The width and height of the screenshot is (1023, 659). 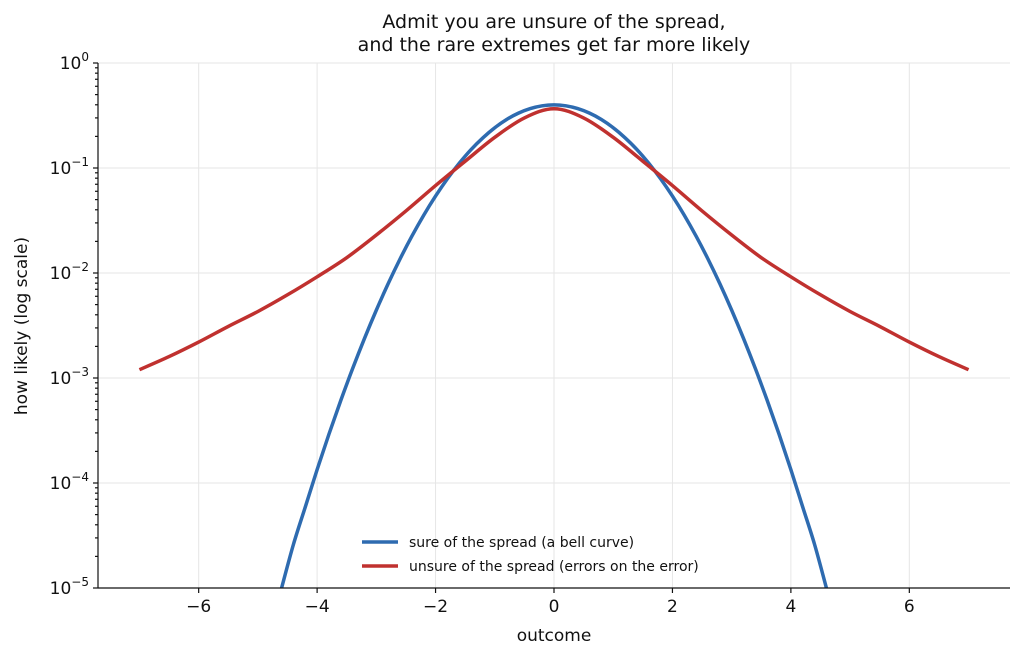 What do you see at coordinates (553, 22) in the screenshot?
I see `title-line-1: Admit you are unsure of the spread,` at bounding box center [553, 22].